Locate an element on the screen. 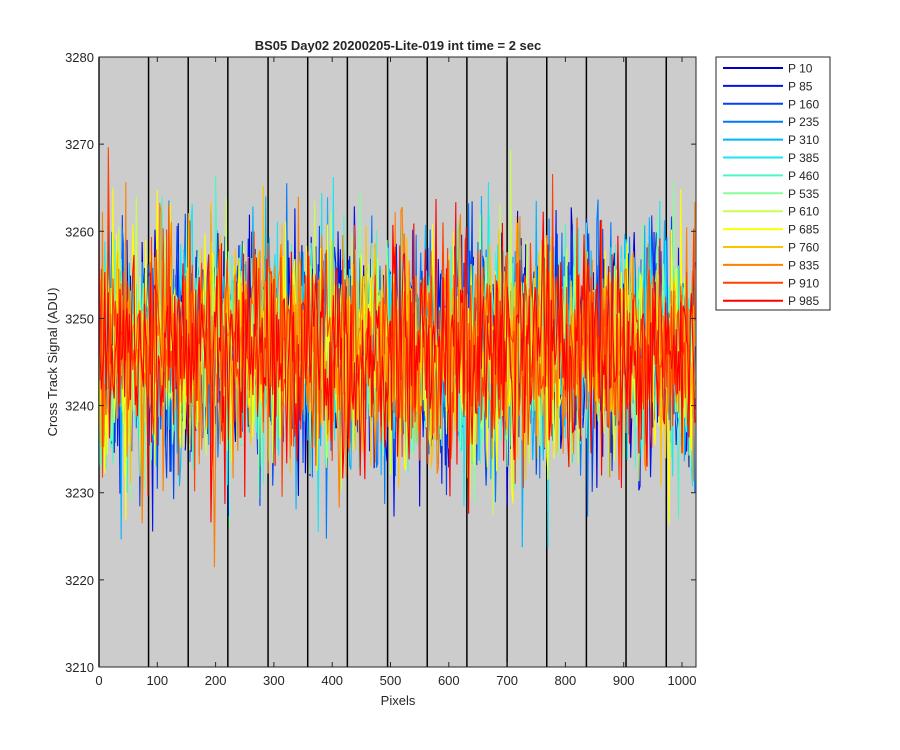 The height and width of the screenshot is (750, 900). legend-label-p-910: P 910 is located at coordinates (803, 283).